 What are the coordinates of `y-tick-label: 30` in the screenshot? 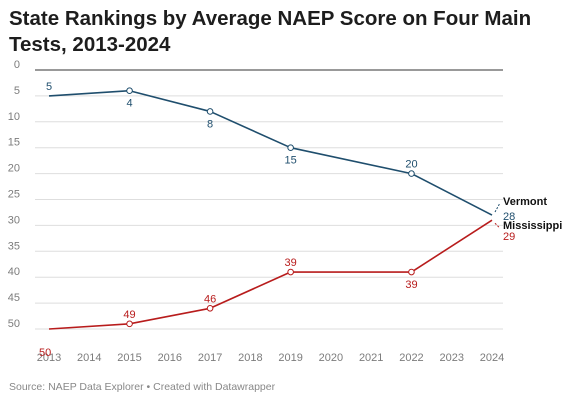 It's located at (14, 220).